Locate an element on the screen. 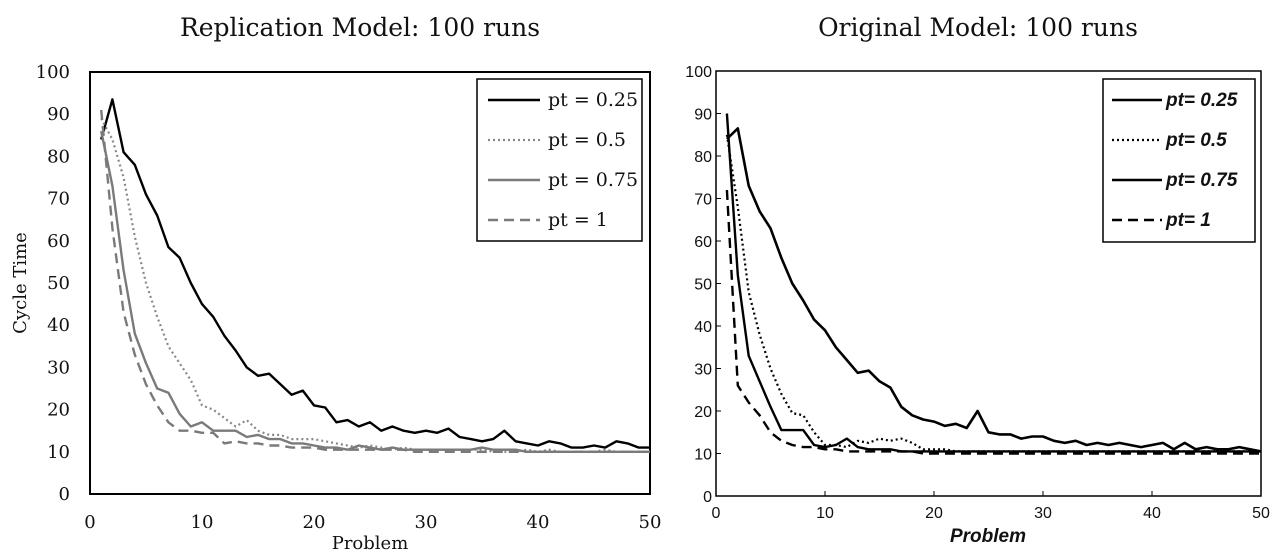  left-y-tick-label: 20 is located at coordinates (58, 410).